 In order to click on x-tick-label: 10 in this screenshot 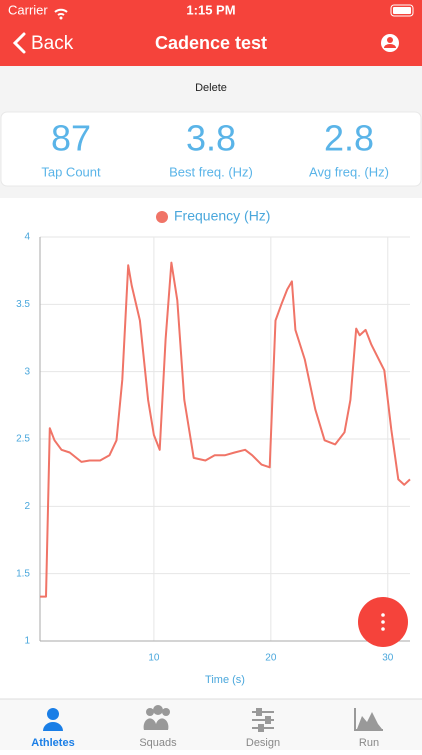, I will do `click(154, 658)`.